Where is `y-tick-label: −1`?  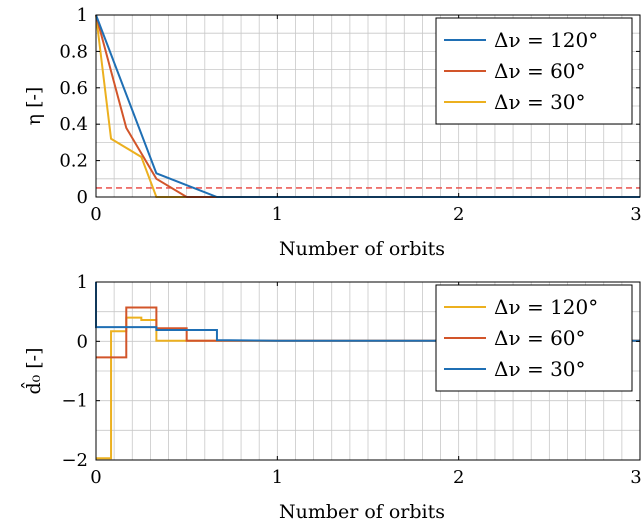
y-tick-label: −1 is located at coordinates (74, 401).